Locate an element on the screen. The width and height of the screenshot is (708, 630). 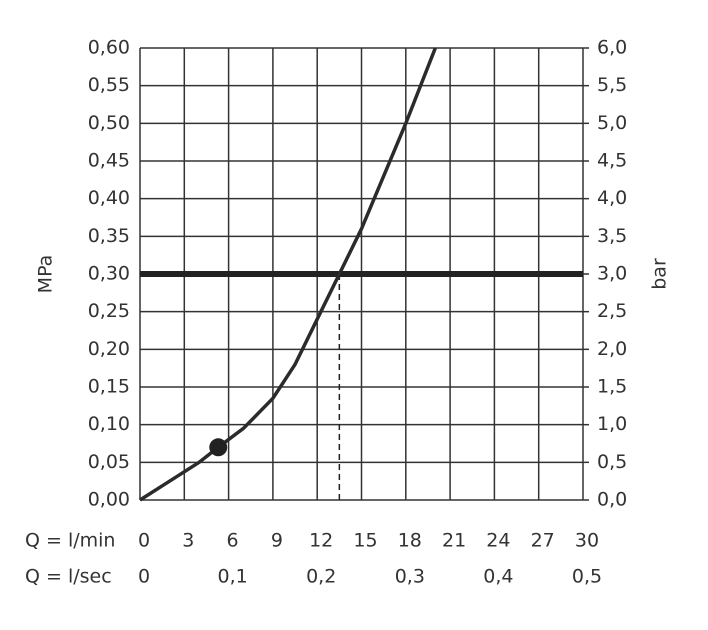
y2-tick-label: 1,5 is located at coordinates (612, 387).